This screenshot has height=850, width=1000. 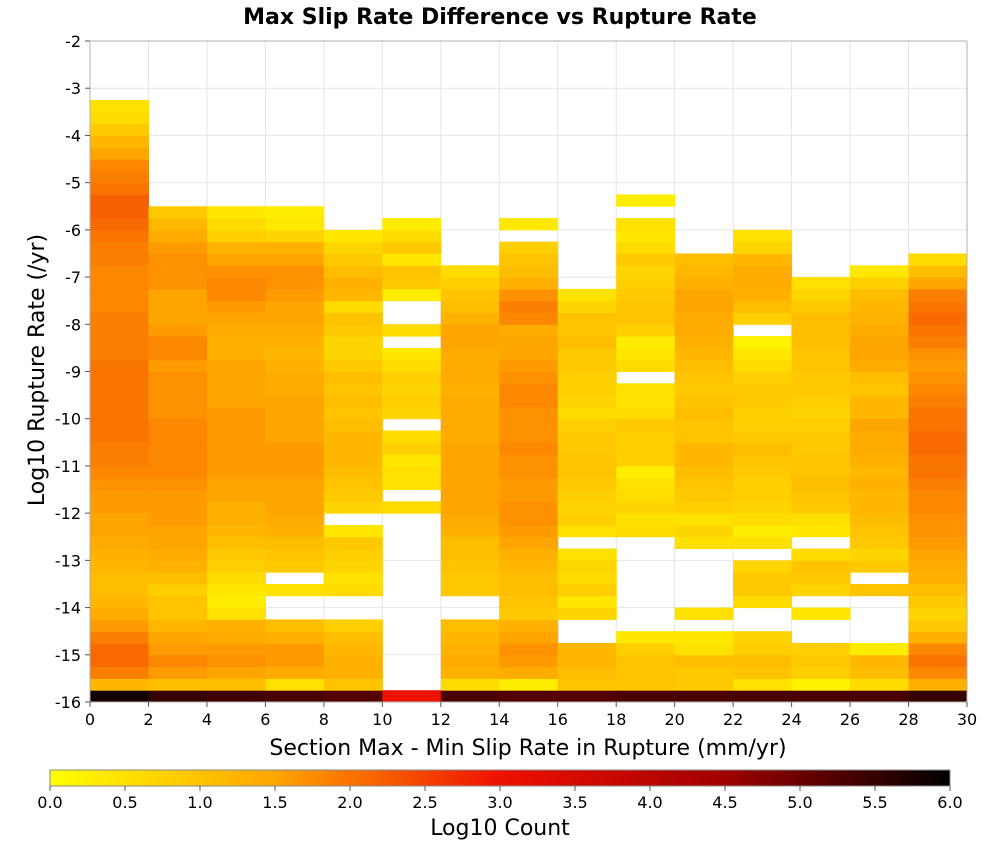 What do you see at coordinates (574, 802) in the screenshot?
I see `colorbar-tick-label: 3.5` at bounding box center [574, 802].